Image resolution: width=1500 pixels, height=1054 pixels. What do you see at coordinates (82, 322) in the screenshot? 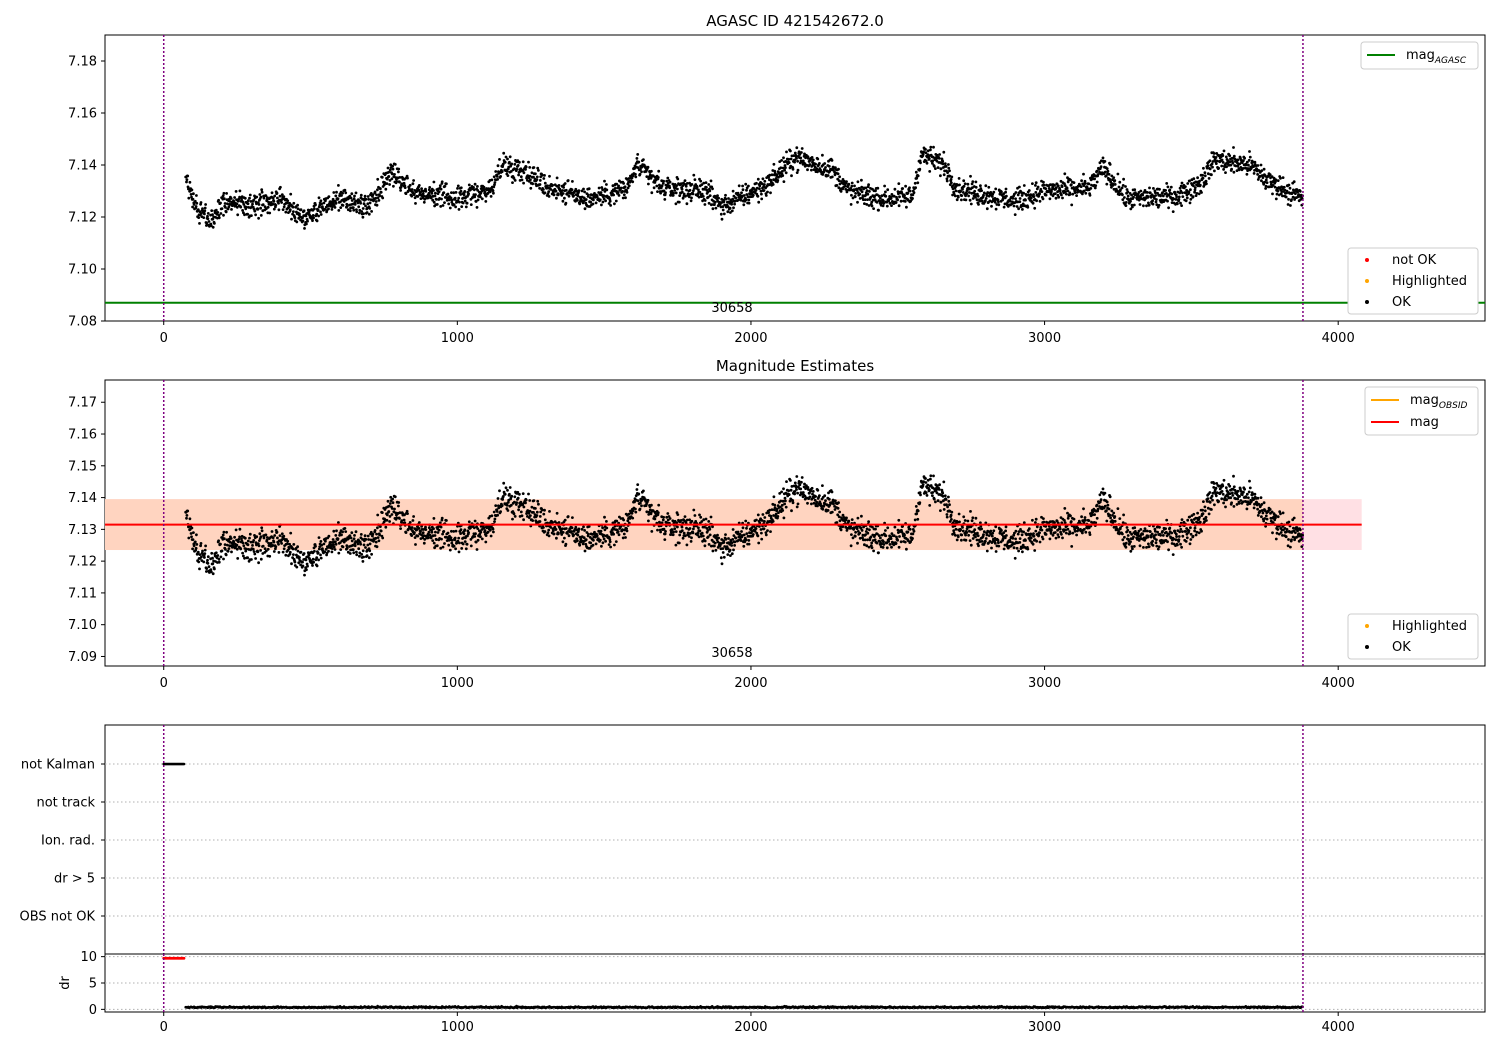
I see `y-tick-label: 7.08` at bounding box center [82, 322].